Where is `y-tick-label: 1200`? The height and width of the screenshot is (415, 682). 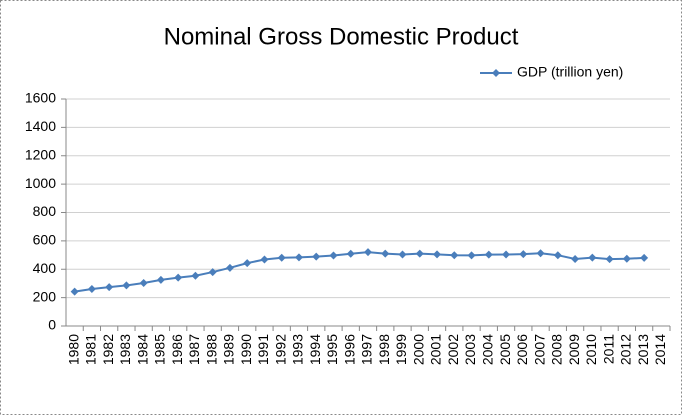 y-tick-label: 1200 is located at coordinates (40, 154).